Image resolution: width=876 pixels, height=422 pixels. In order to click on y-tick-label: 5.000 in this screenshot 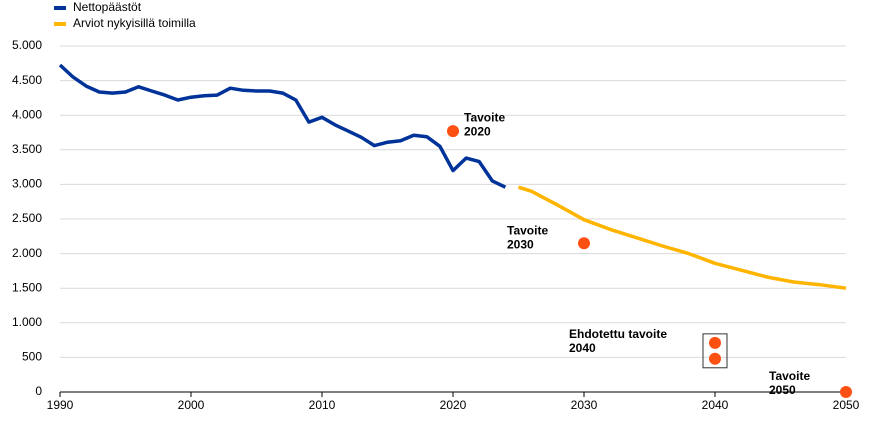, I will do `click(27, 45)`.